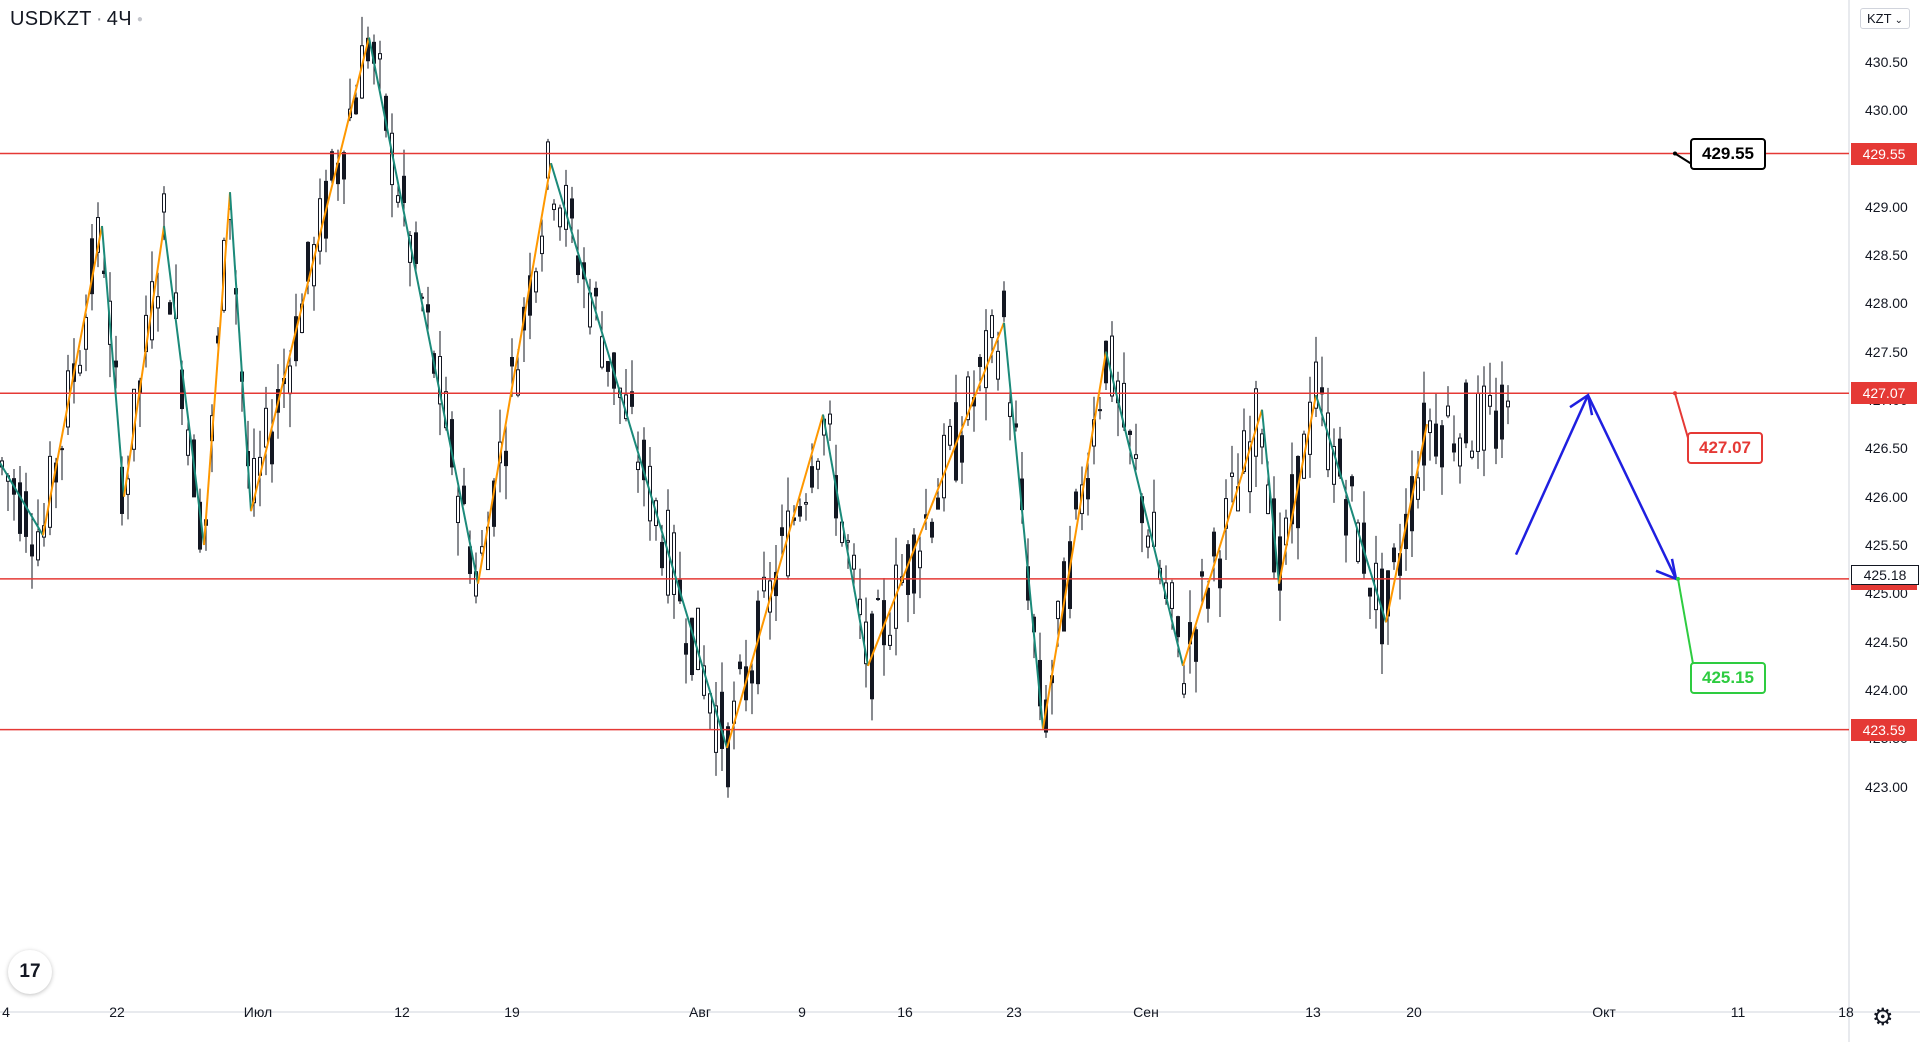  What do you see at coordinates (905, 1012) in the screenshot?
I see `time-tick-label: 16` at bounding box center [905, 1012].